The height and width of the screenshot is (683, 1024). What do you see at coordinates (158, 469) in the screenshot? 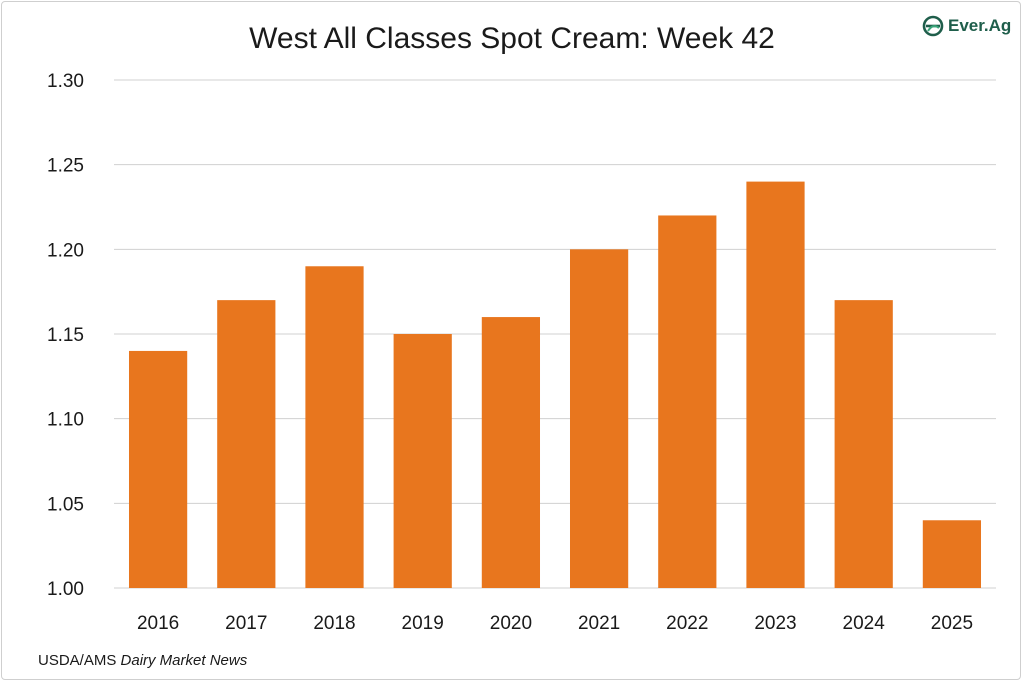
I see `bar-2016` at bounding box center [158, 469].